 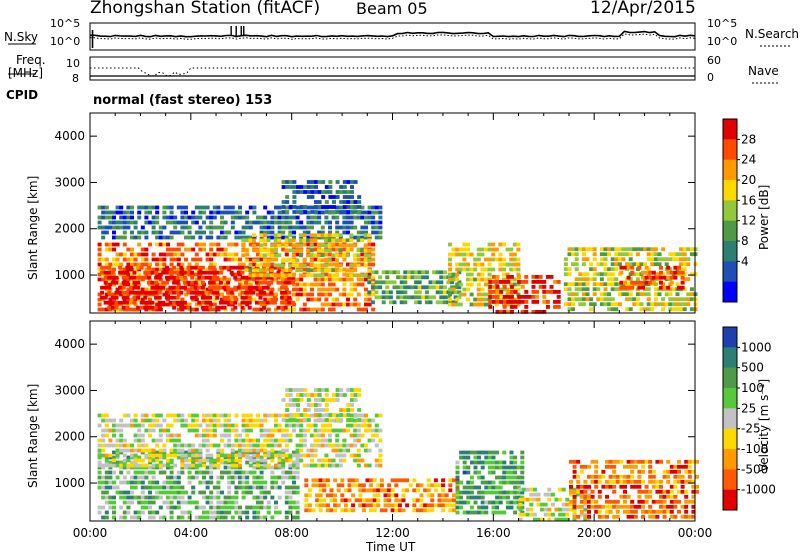 I want to click on power-ytick-label: 1000, so click(x=69, y=275).